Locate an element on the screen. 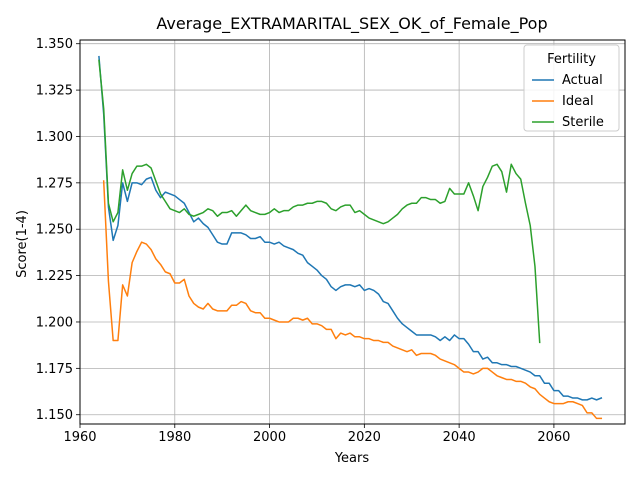 Image resolution: width=640 pixels, height=480 pixels. y-tick-label: 1.150 is located at coordinates (54, 415).